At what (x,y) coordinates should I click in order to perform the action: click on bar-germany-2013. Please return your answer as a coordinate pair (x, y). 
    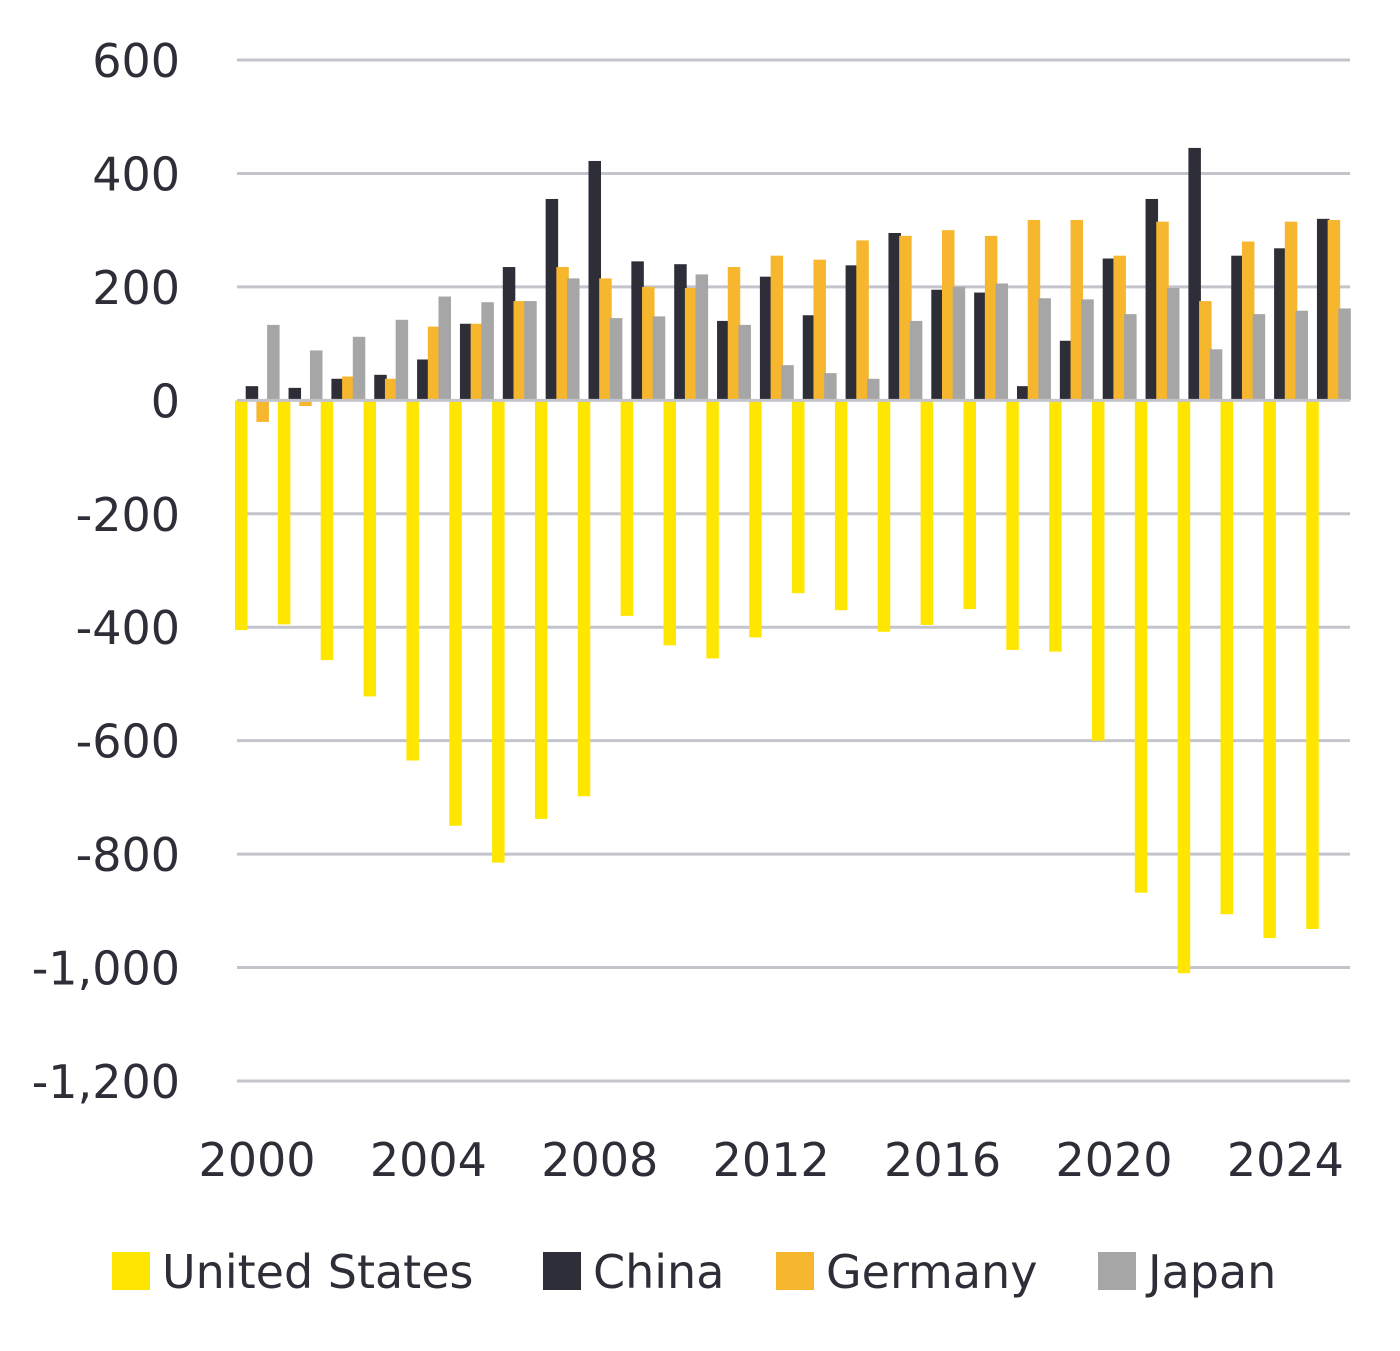
    Looking at the image, I should click on (819, 330).